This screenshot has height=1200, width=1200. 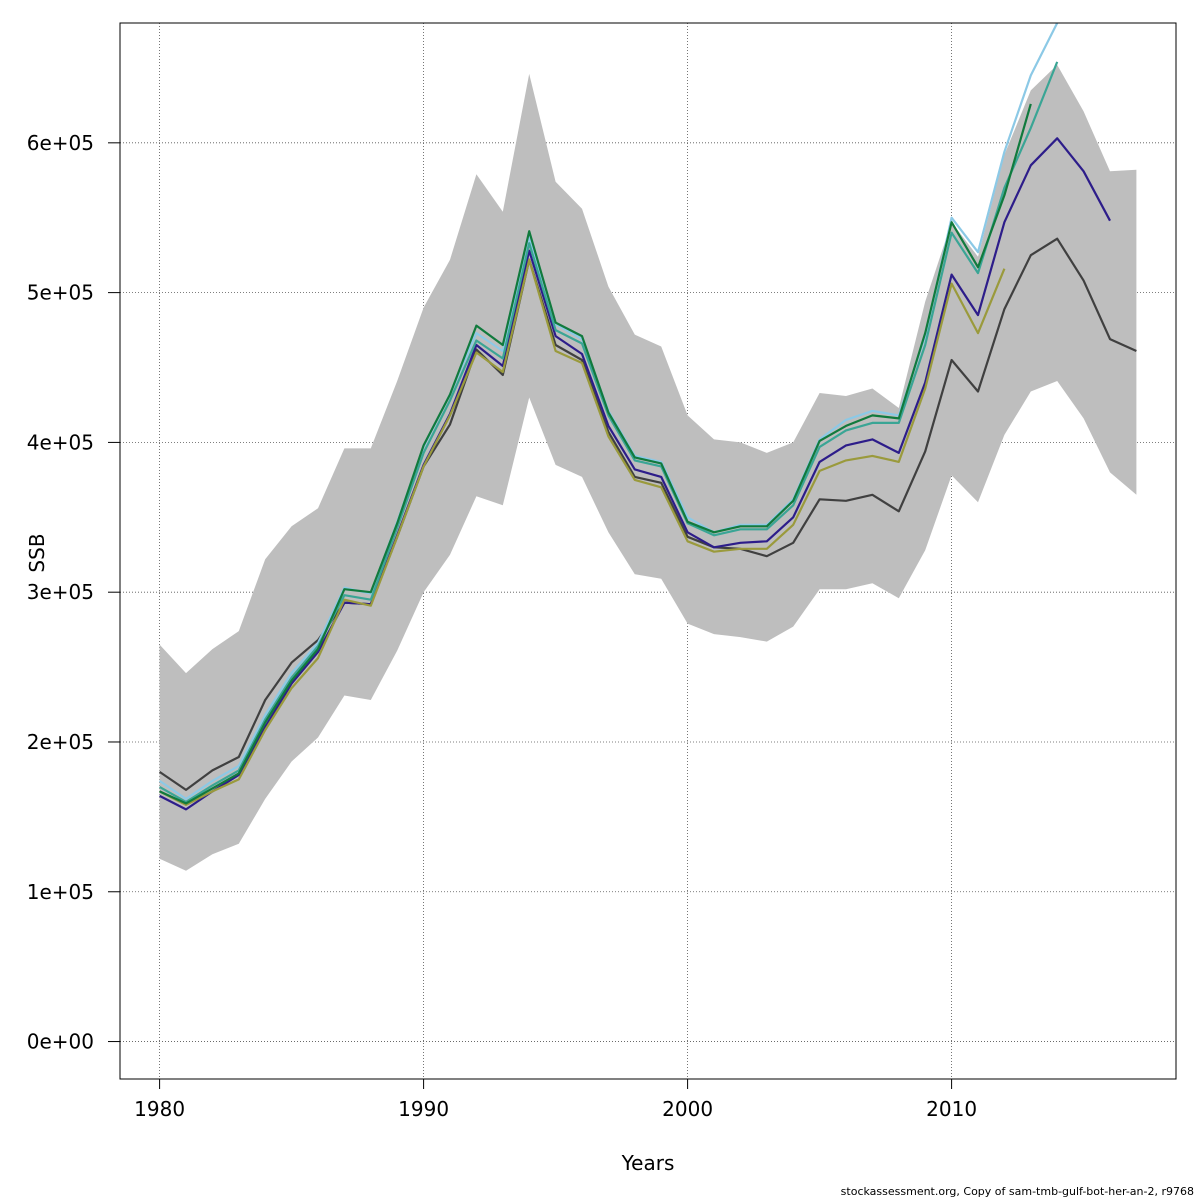 I want to click on y-tick-label: 0e+00, so click(x=60, y=1042).